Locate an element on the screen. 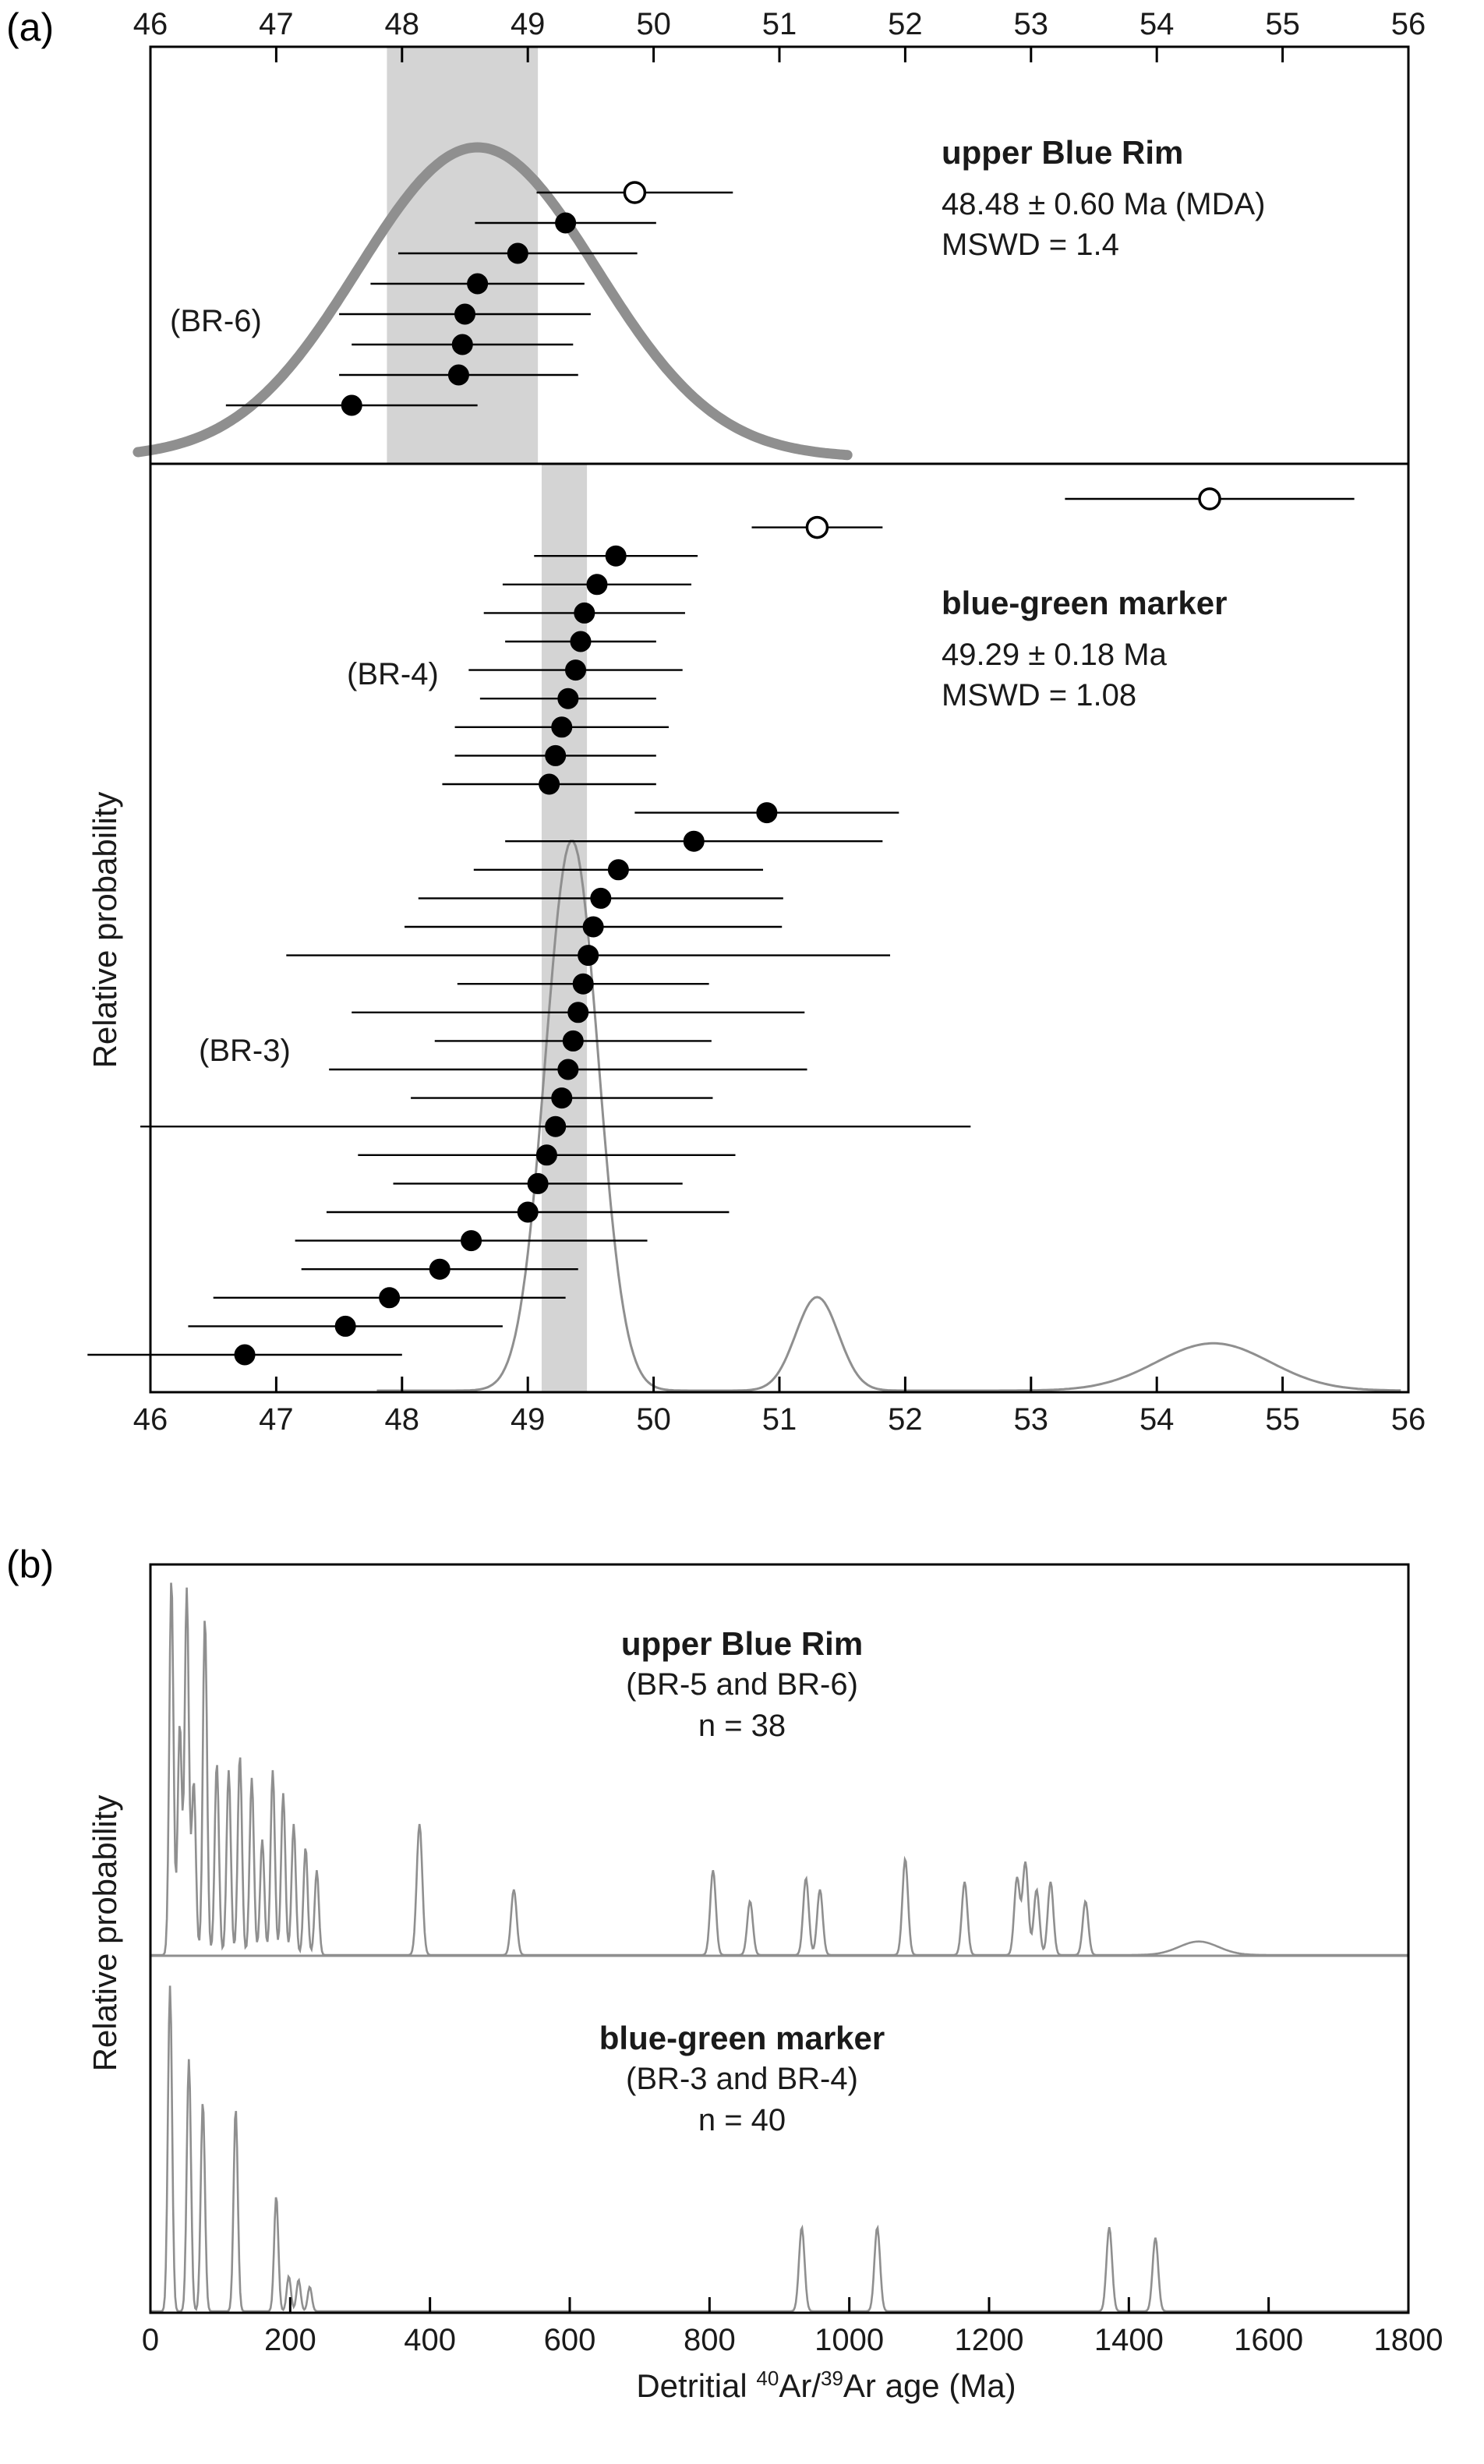 The height and width of the screenshot is (2464, 1484). a-bottom-tick-label: 53 is located at coordinates (1031, 1419).